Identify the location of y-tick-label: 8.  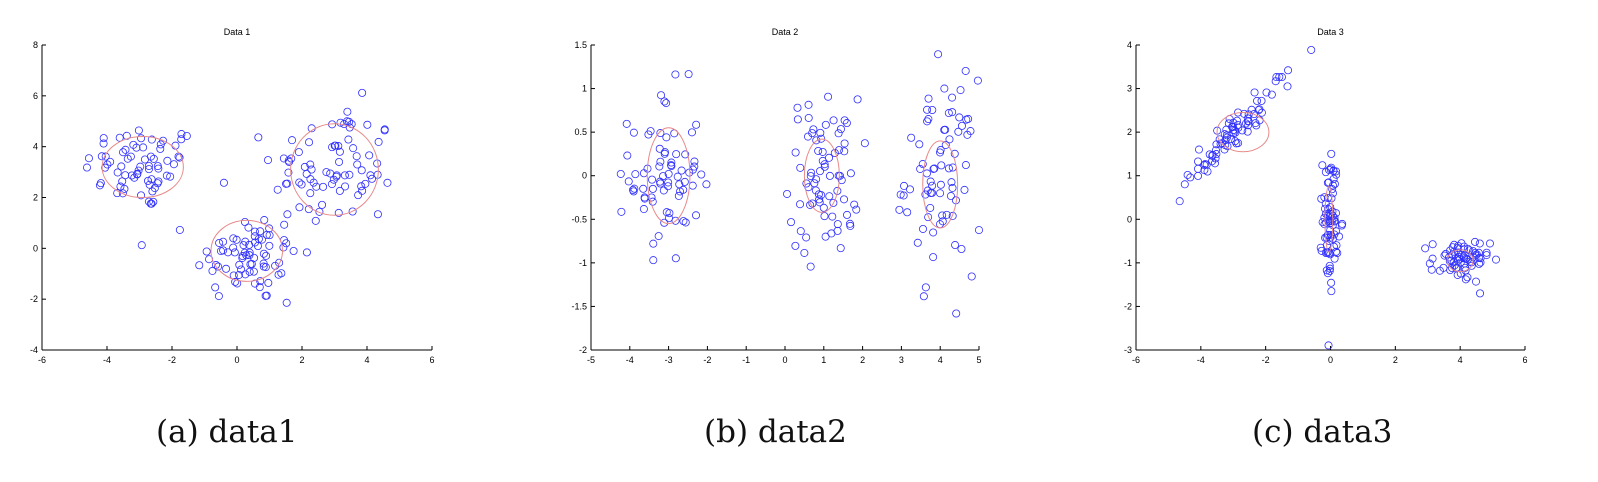
(35, 45).